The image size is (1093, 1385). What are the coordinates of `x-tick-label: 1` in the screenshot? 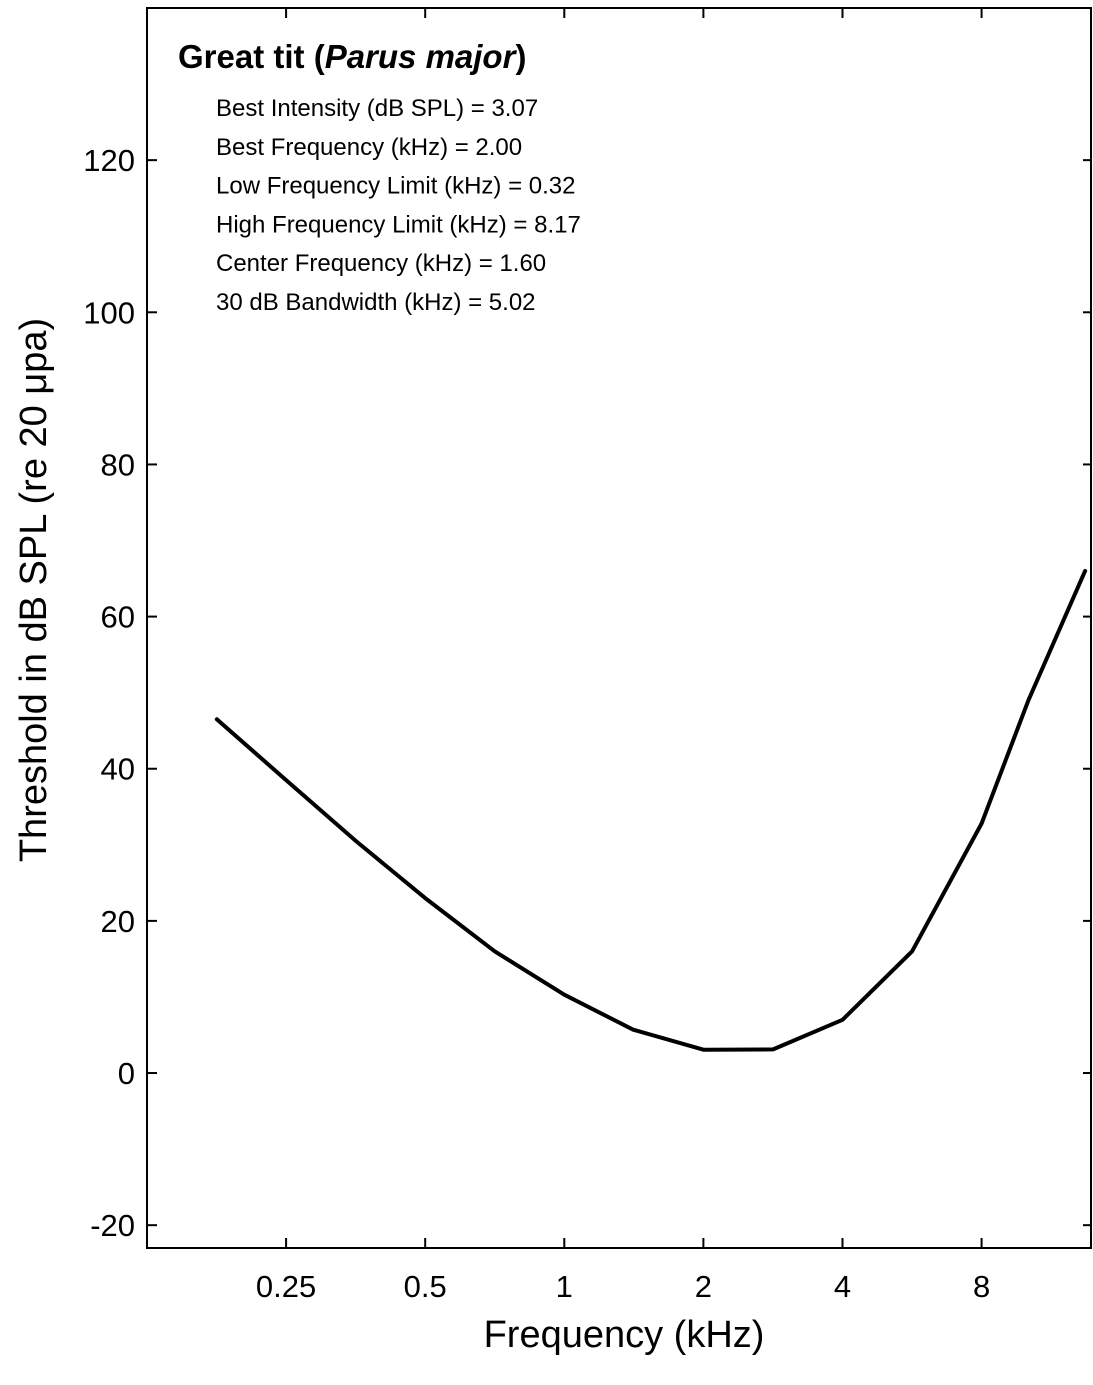 It's located at (564, 1286).